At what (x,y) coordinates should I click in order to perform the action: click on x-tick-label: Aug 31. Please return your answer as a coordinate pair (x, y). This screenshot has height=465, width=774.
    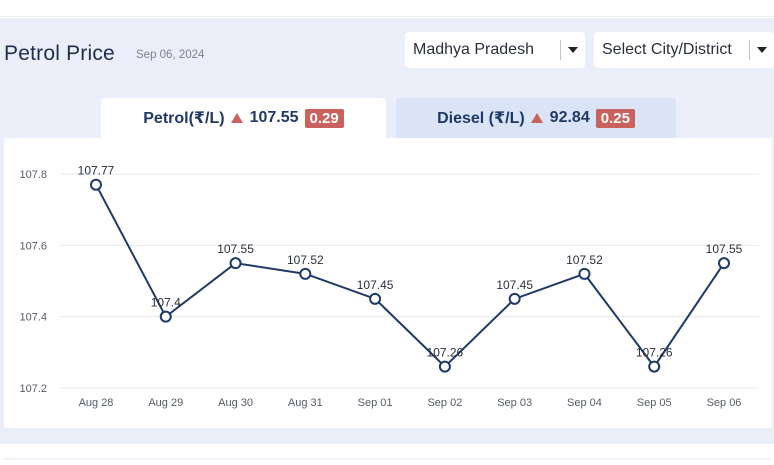
    Looking at the image, I should click on (305, 403).